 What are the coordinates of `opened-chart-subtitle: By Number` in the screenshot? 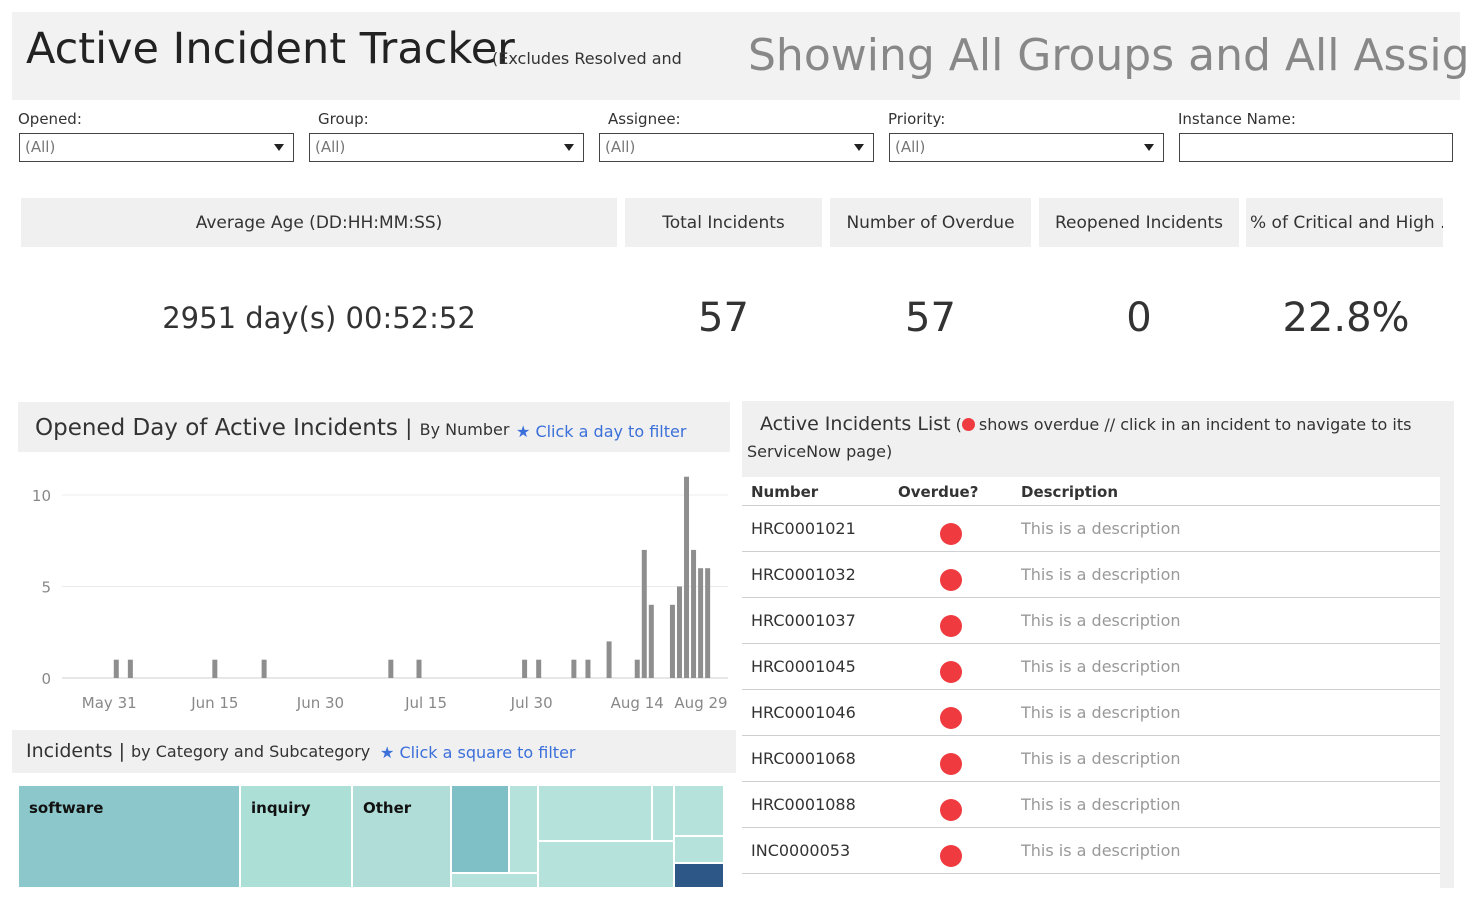 It's located at (464, 429).